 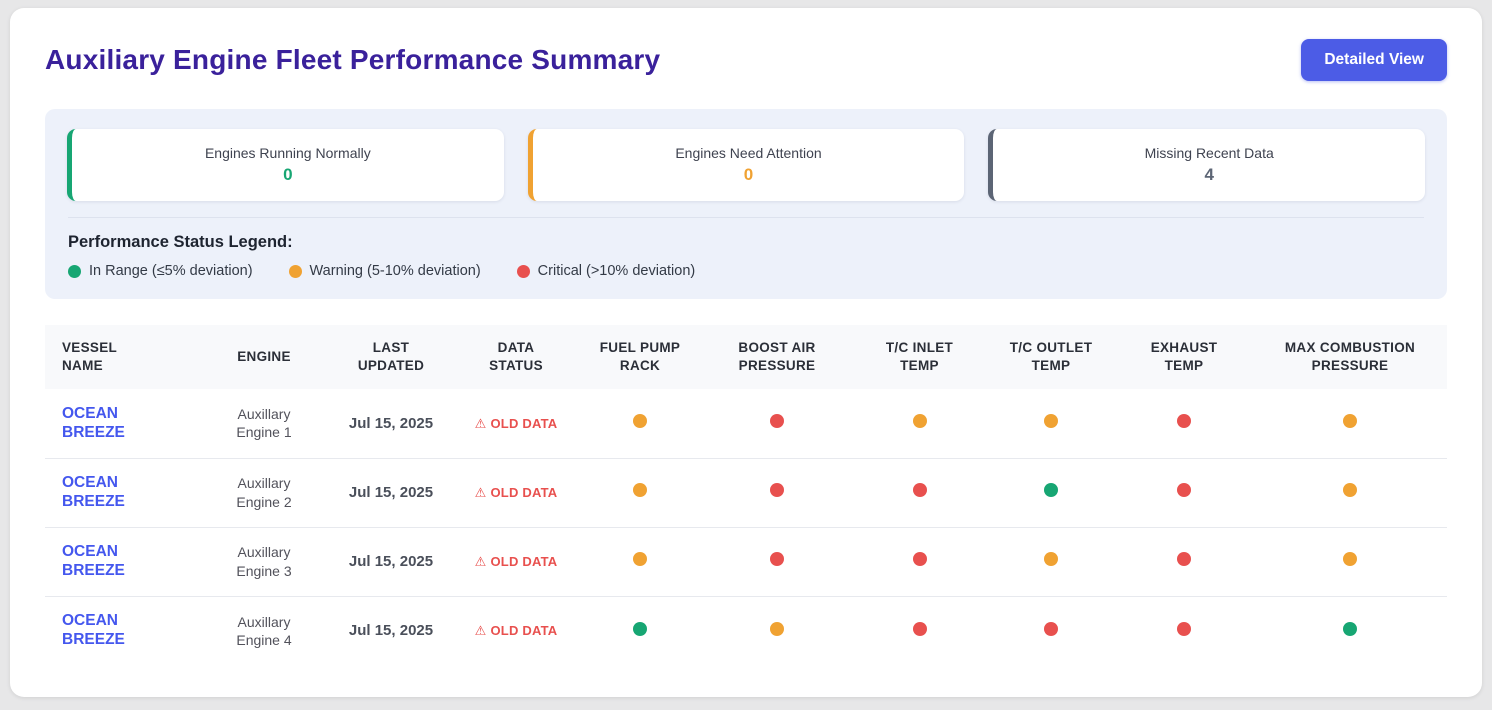 What do you see at coordinates (523, 271) in the screenshot?
I see `legend-dot-critical-icon` at bounding box center [523, 271].